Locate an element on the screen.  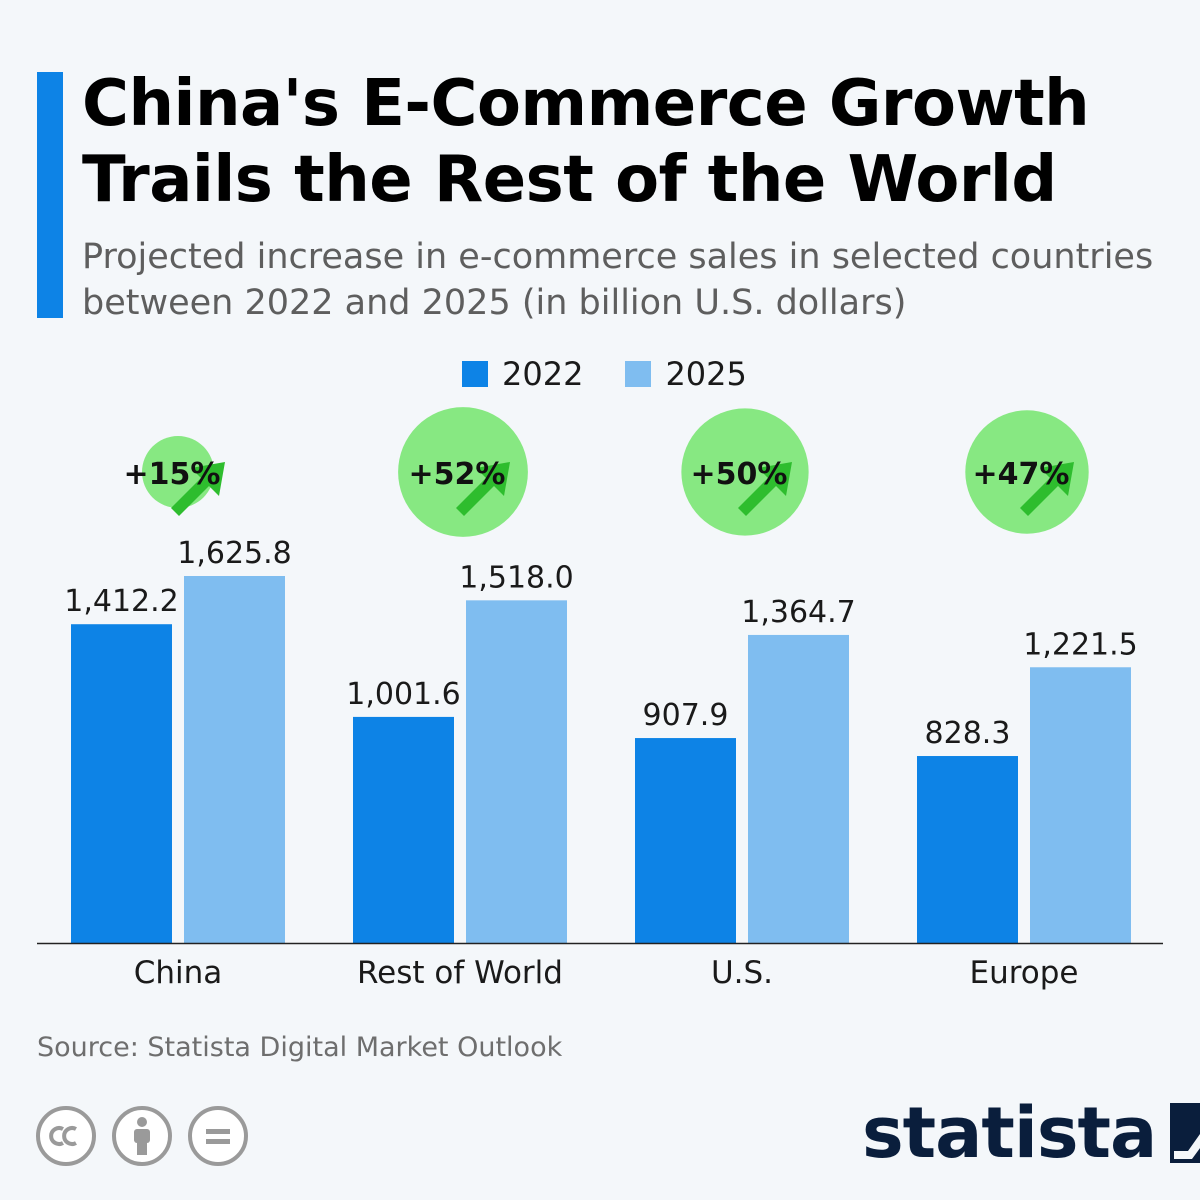
legend-item-2022: 2022 is located at coordinates (522, 374).